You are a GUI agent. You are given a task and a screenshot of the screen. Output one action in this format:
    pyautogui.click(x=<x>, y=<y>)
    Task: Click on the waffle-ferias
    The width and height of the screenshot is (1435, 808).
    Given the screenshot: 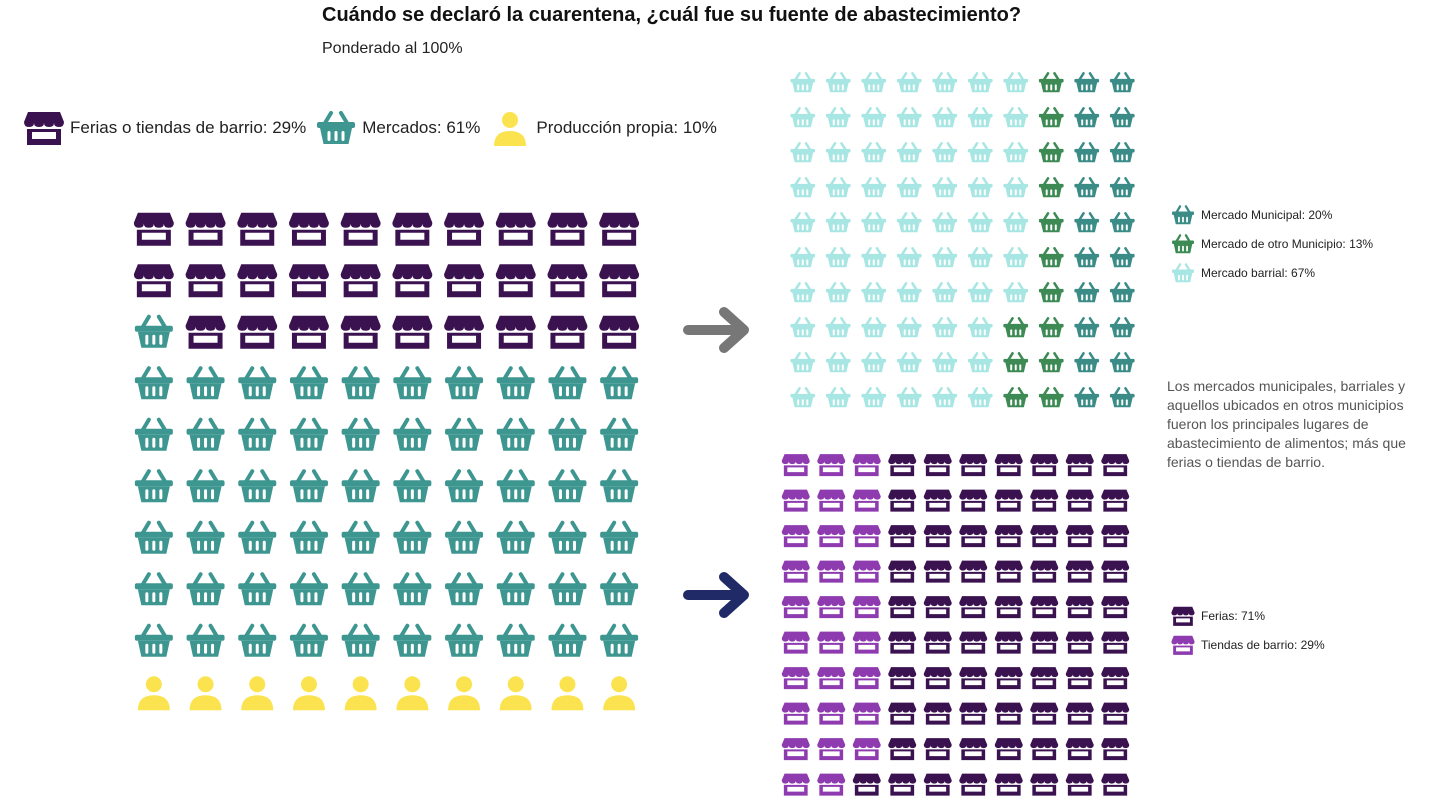 What is the action you would take?
    pyautogui.click(x=955, y=625)
    